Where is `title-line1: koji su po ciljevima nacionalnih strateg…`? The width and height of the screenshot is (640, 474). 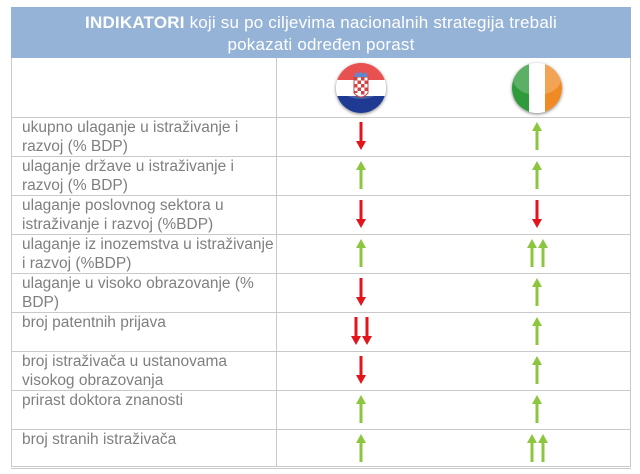
title-line1: koji su po ciljevima nacionalnih strateg… is located at coordinates (370, 22).